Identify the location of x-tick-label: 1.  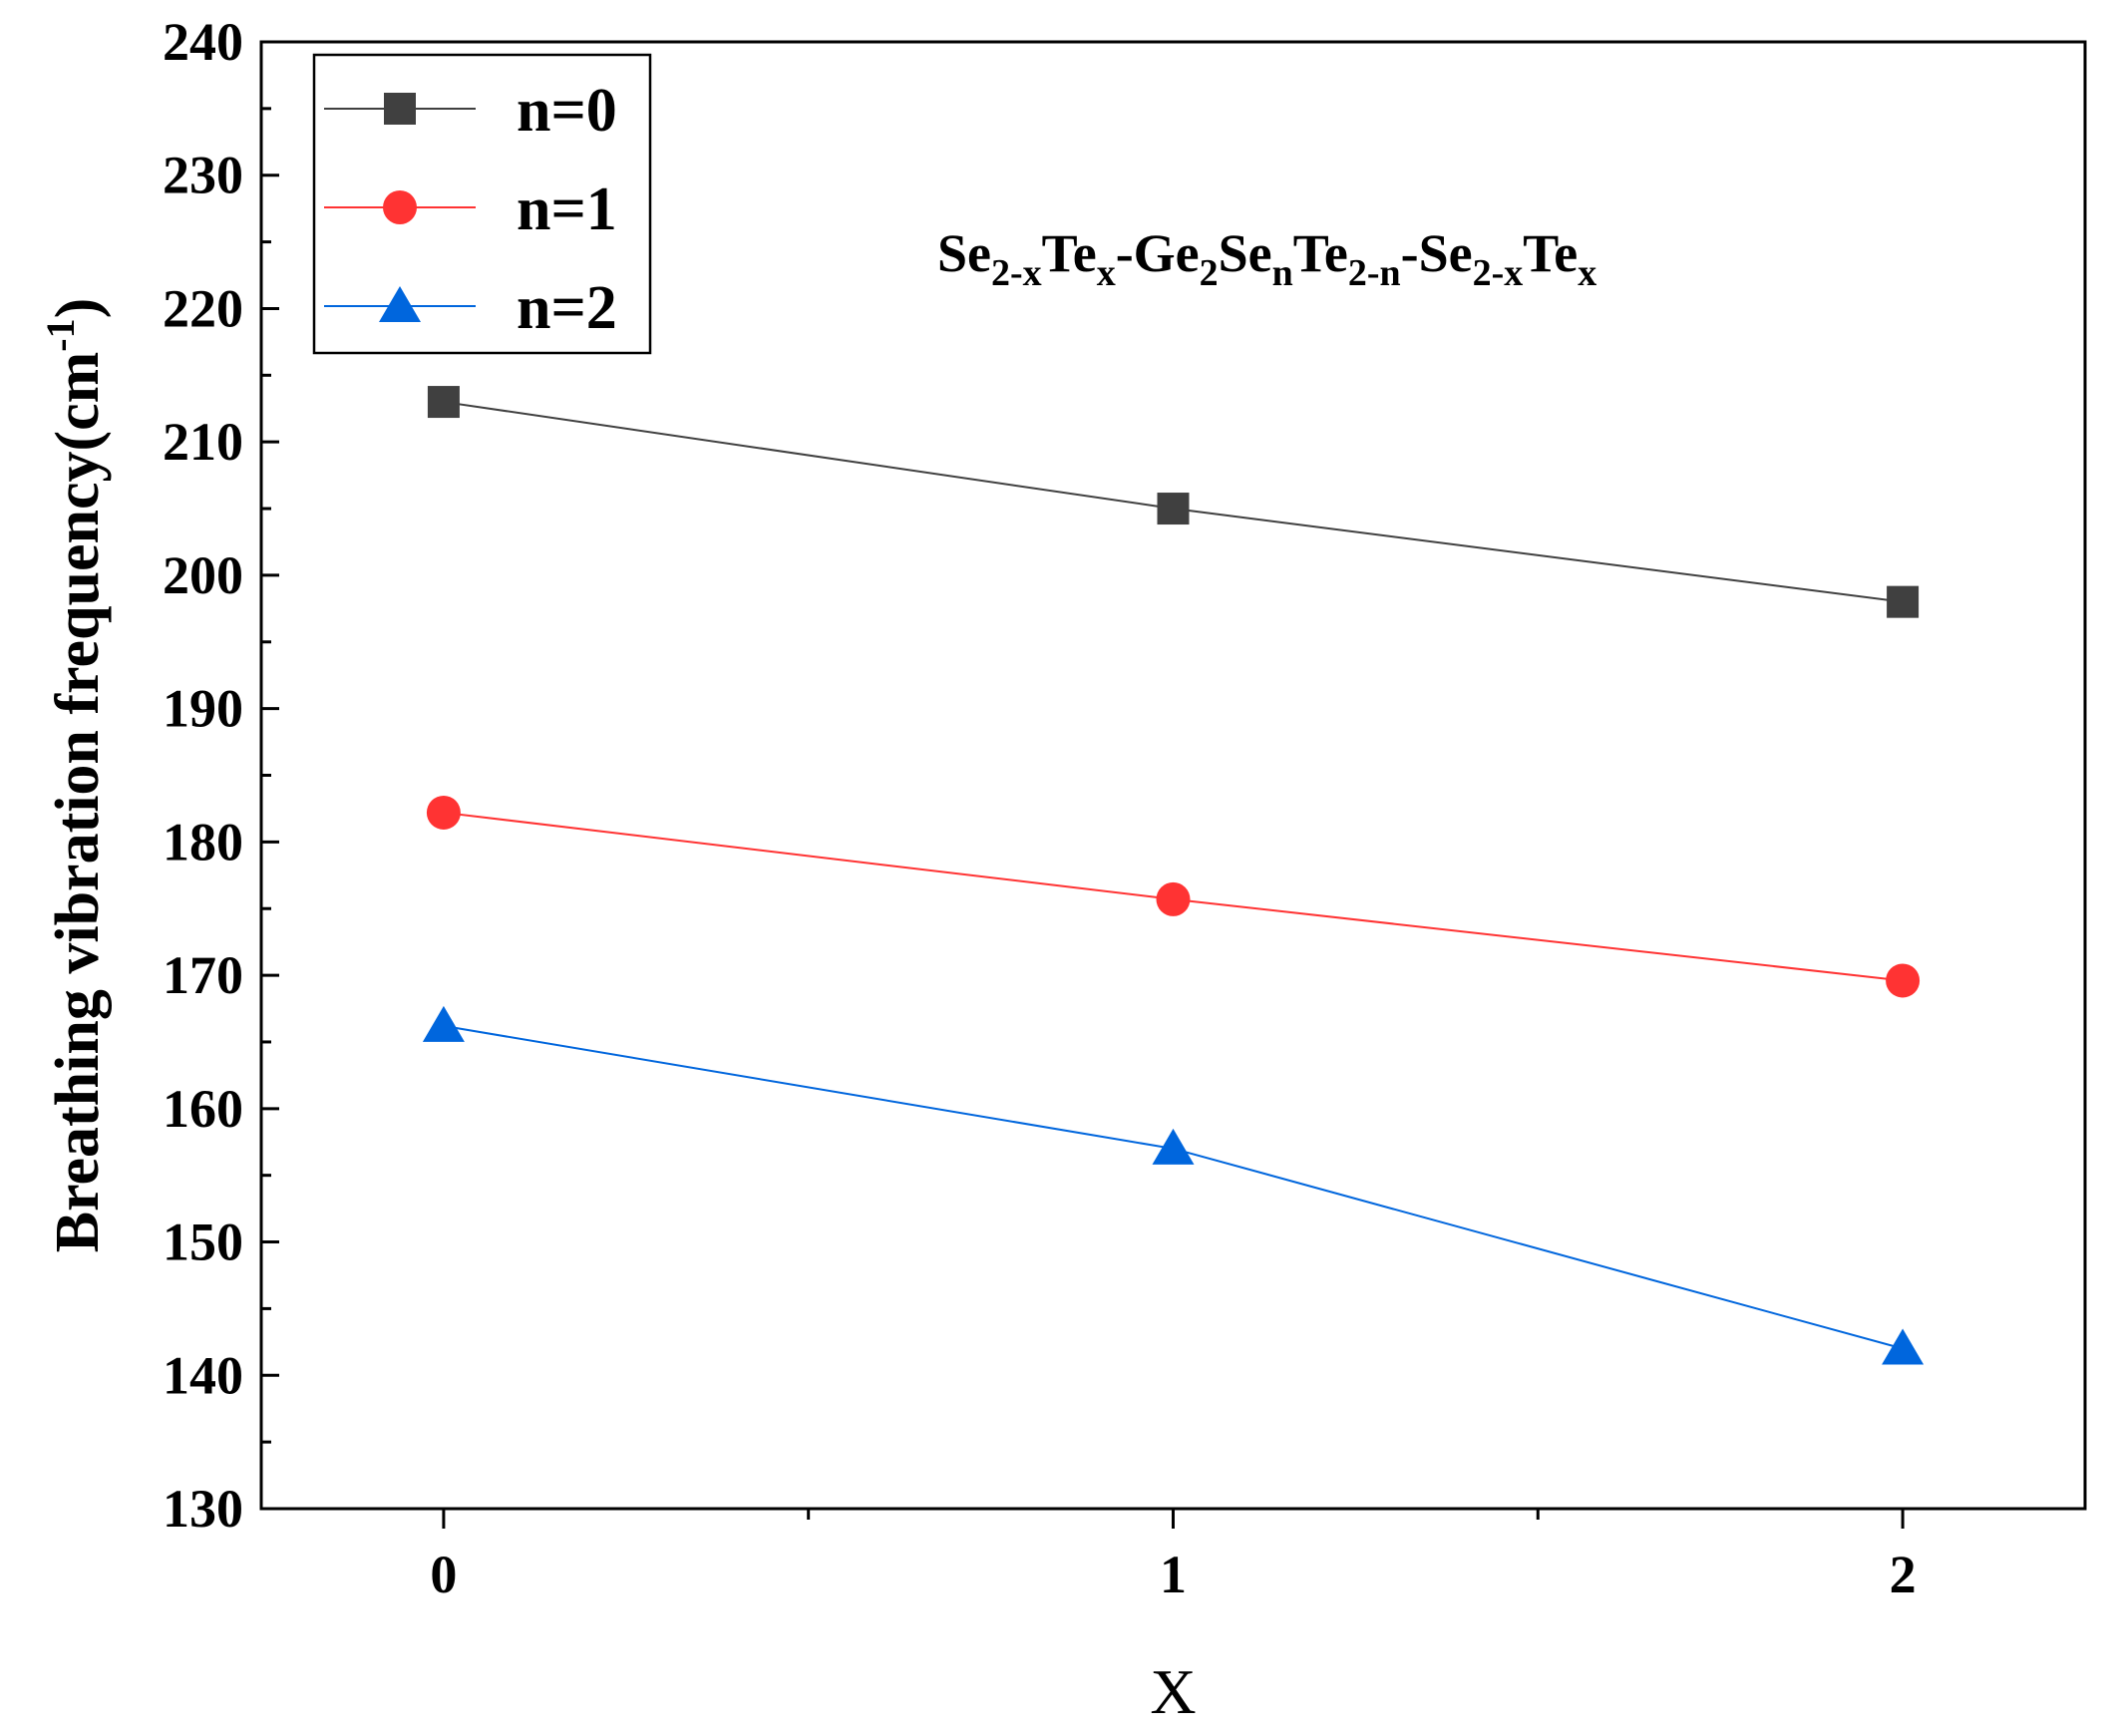
(1173, 1574).